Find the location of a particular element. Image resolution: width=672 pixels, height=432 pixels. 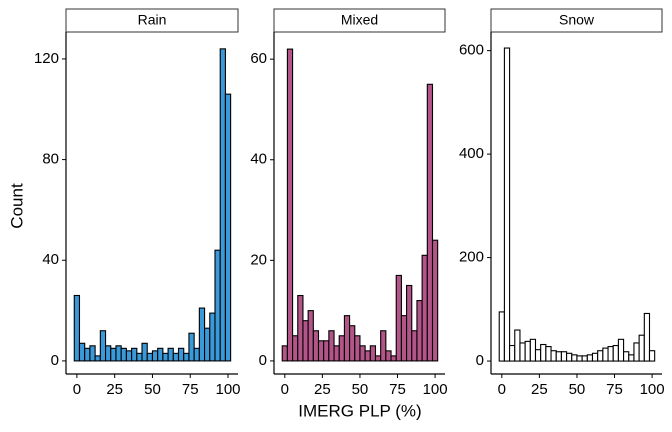

x-tick-label: 75 is located at coordinates (614, 389).